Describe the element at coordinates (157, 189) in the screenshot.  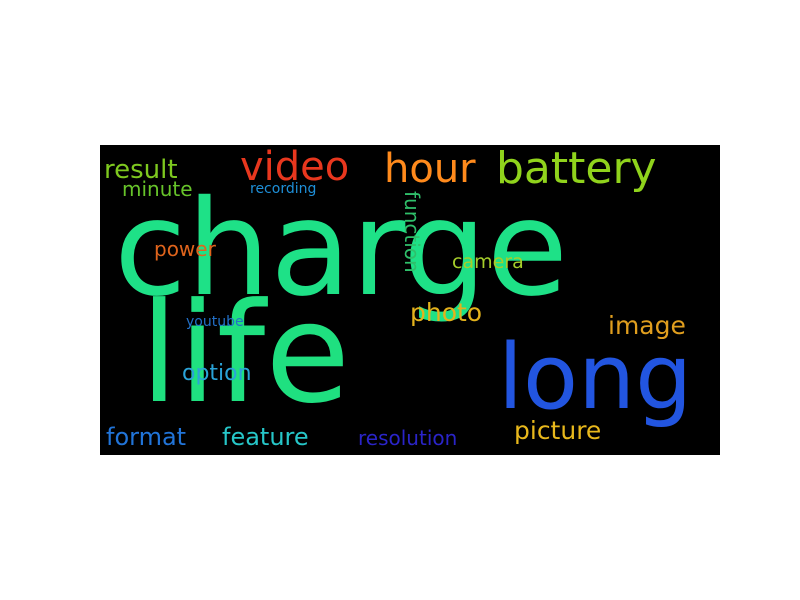
I see `word-minute: minute` at that location.